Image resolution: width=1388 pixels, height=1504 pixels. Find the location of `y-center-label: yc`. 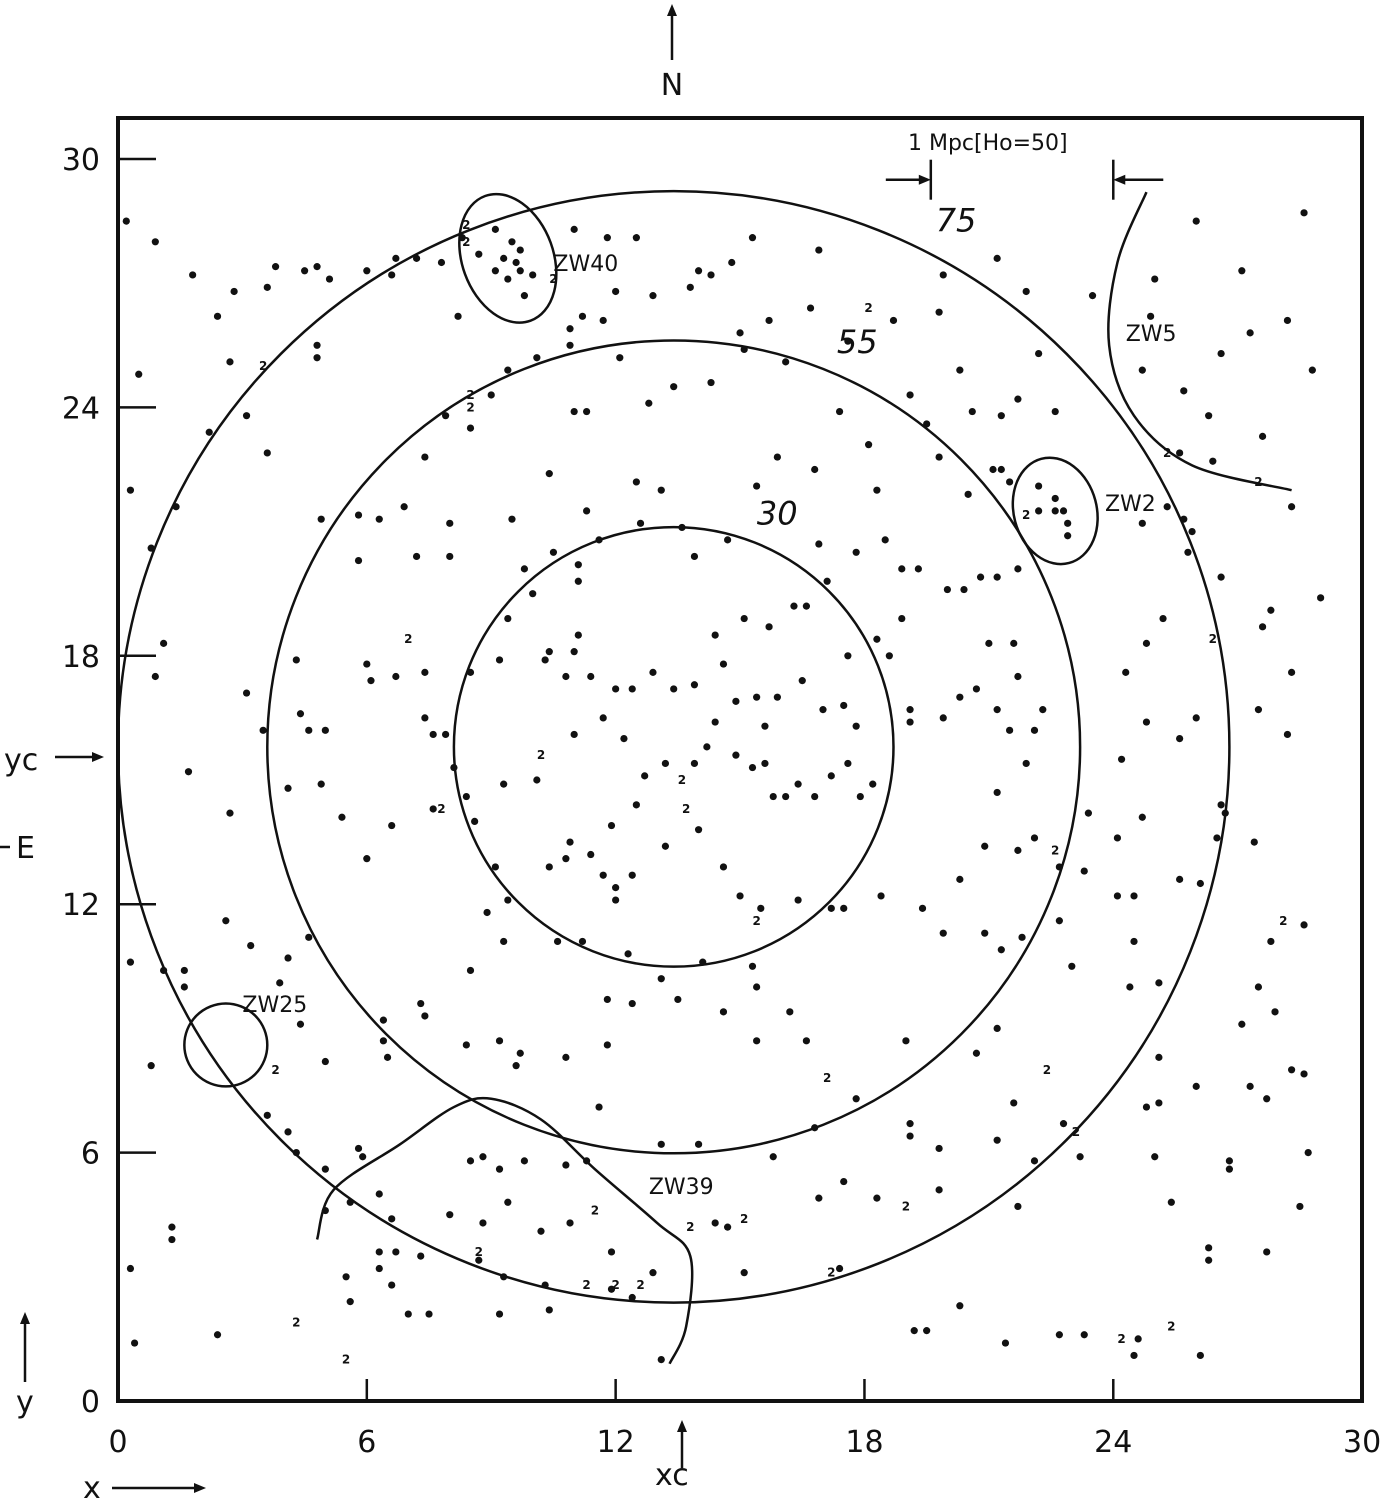

y-center-label: yc is located at coordinates (21, 760).